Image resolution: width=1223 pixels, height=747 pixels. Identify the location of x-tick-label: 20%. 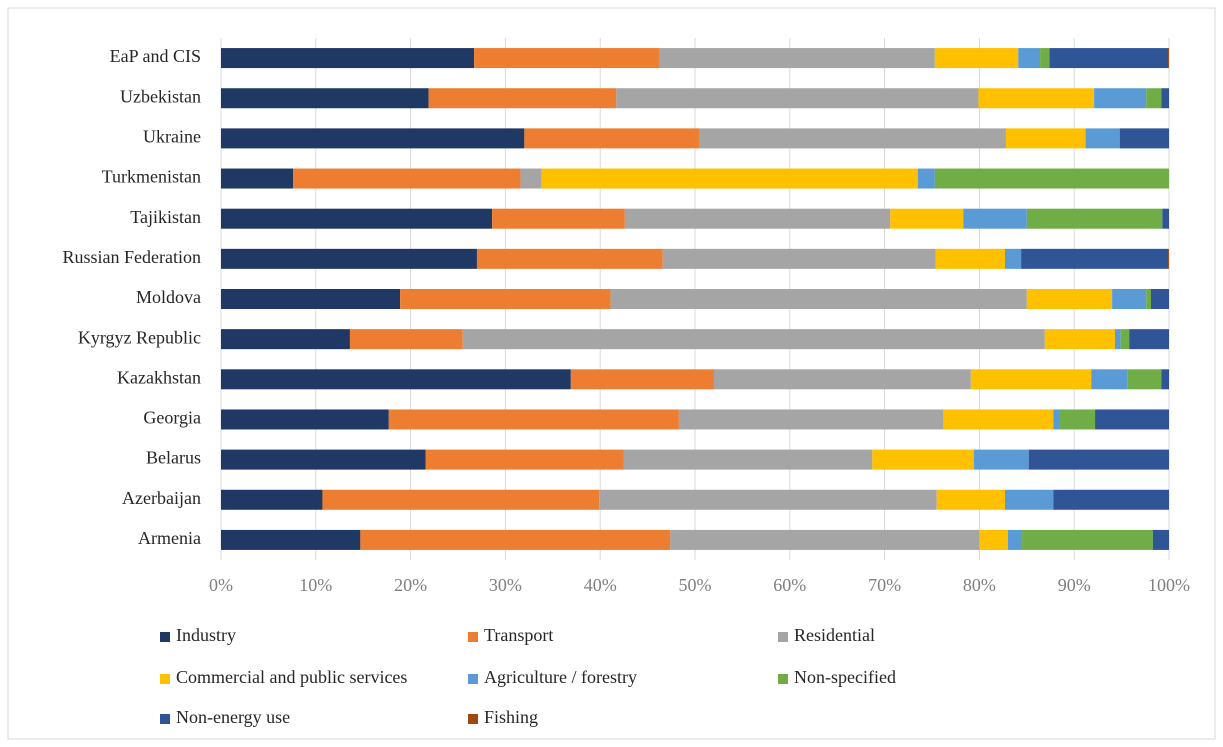
(410, 585).